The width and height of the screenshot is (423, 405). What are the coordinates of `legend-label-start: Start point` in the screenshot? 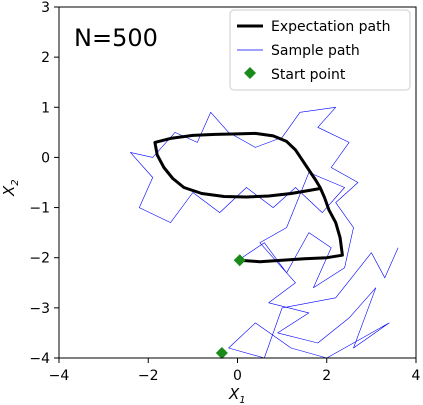 It's located at (308, 75).